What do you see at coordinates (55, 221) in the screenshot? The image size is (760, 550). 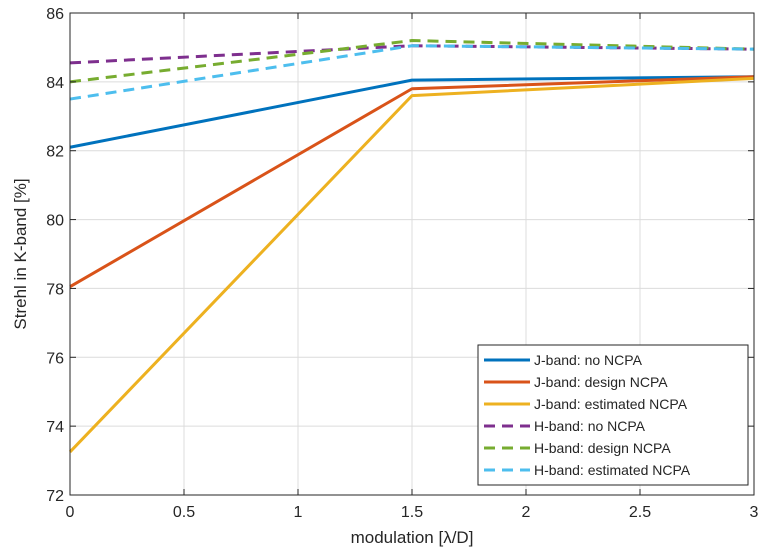 I see `y-tick-label: 80` at bounding box center [55, 221].